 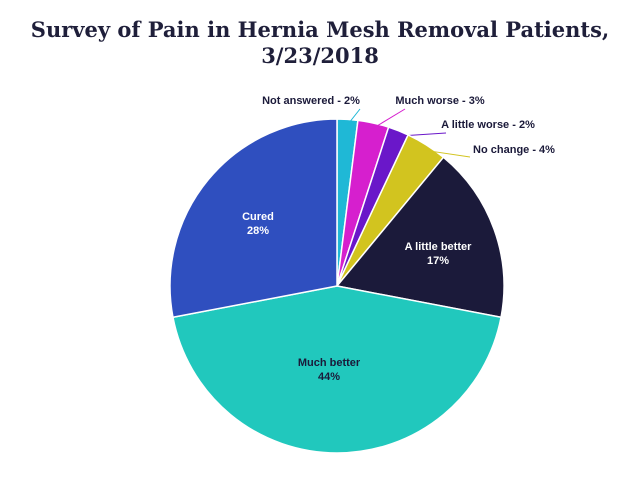 What do you see at coordinates (488, 125) in the screenshot?
I see `slice-label-a-little-worse: A little worse - 2%` at bounding box center [488, 125].